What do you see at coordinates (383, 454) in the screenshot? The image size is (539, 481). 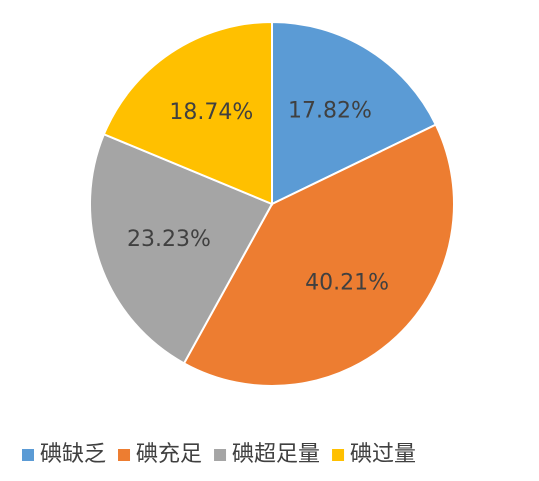 I see `legend-label: 碘过量` at bounding box center [383, 454].